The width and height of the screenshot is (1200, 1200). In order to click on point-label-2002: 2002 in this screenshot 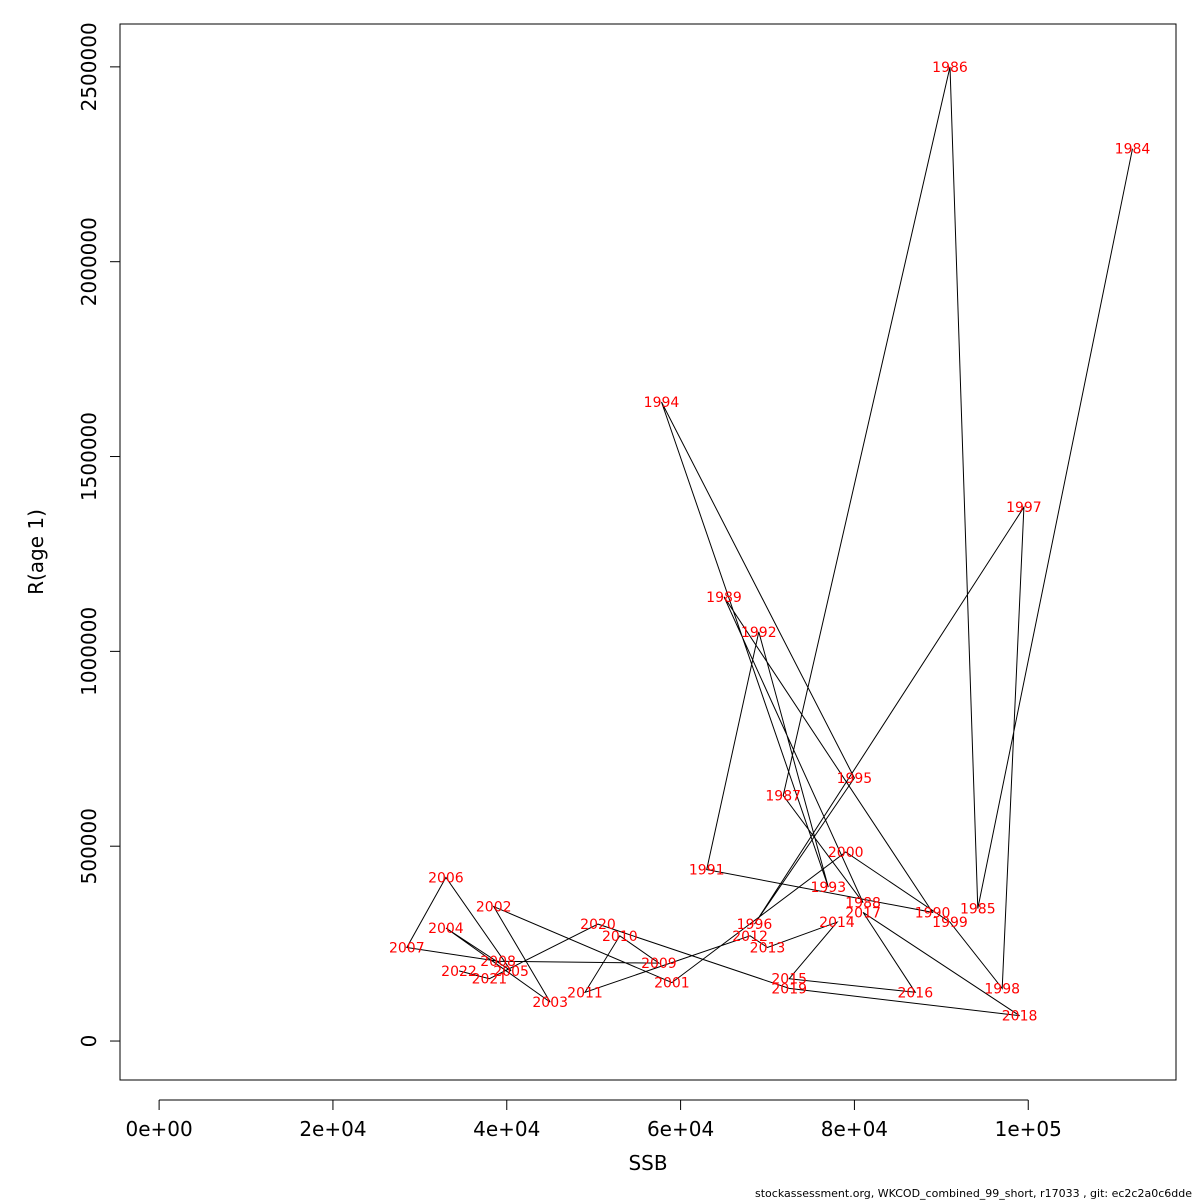, I will do `click(494, 908)`.